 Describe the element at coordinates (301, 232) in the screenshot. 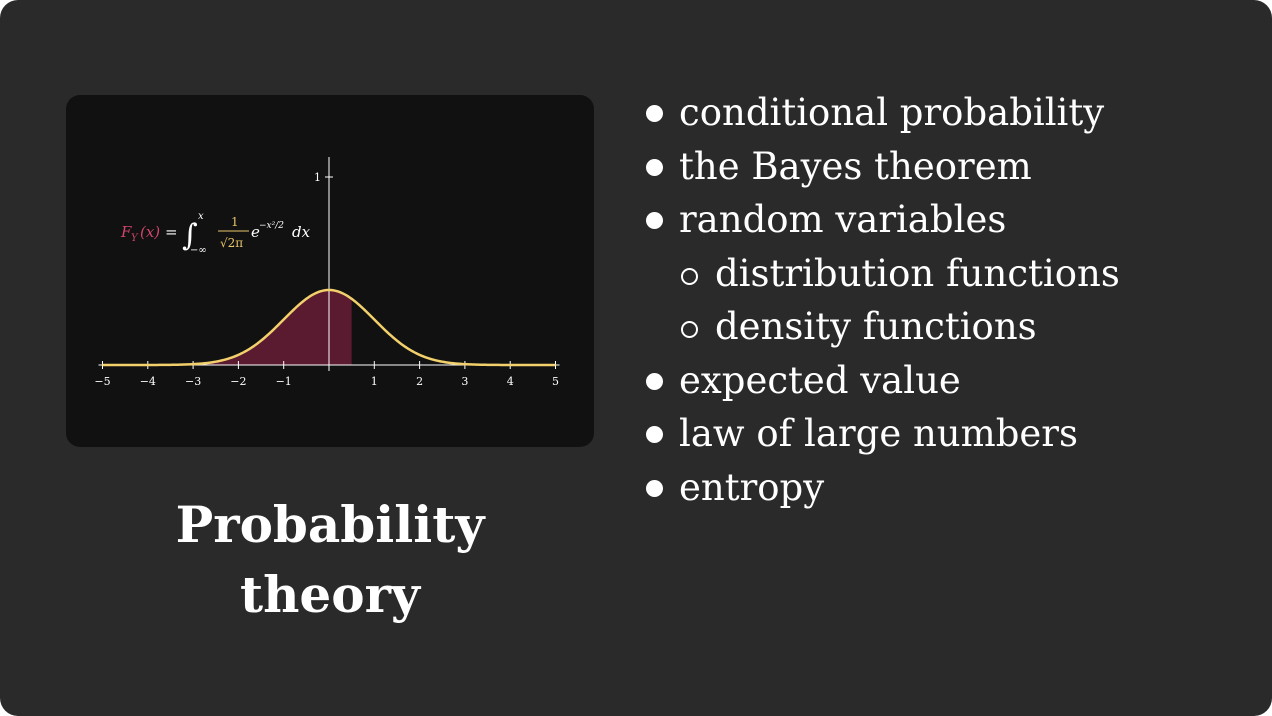

I see `formula-dx: dx` at that location.